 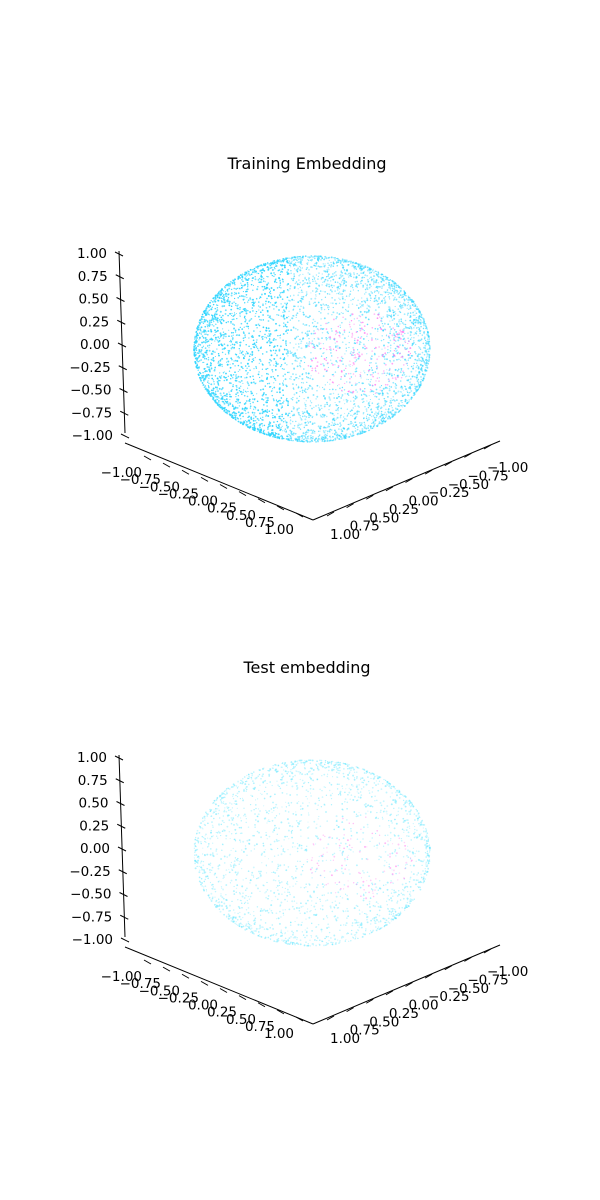 What do you see at coordinates (409, 480) in the screenshot?
I see `y-tick-mark` at bounding box center [409, 480].